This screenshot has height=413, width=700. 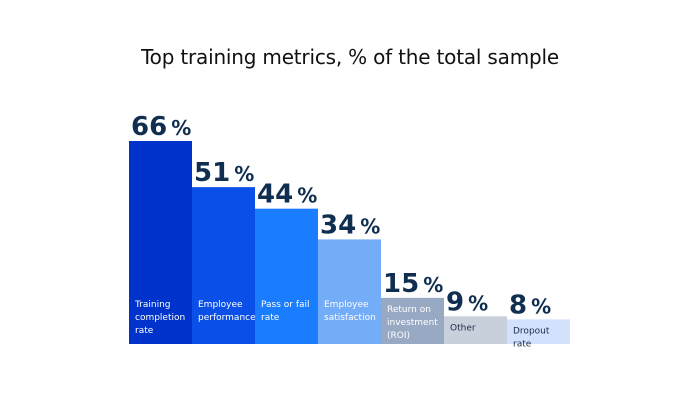 What do you see at coordinates (530, 305) in the screenshot?
I see `value-label-6: 8%` at bounding box center [530, 305].